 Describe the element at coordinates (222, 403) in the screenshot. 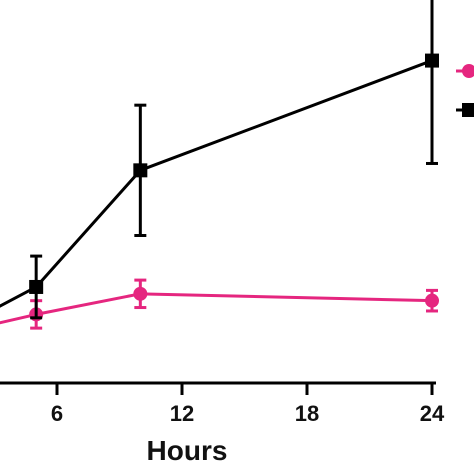

I see `axes: 6 12 18 24` at that location.